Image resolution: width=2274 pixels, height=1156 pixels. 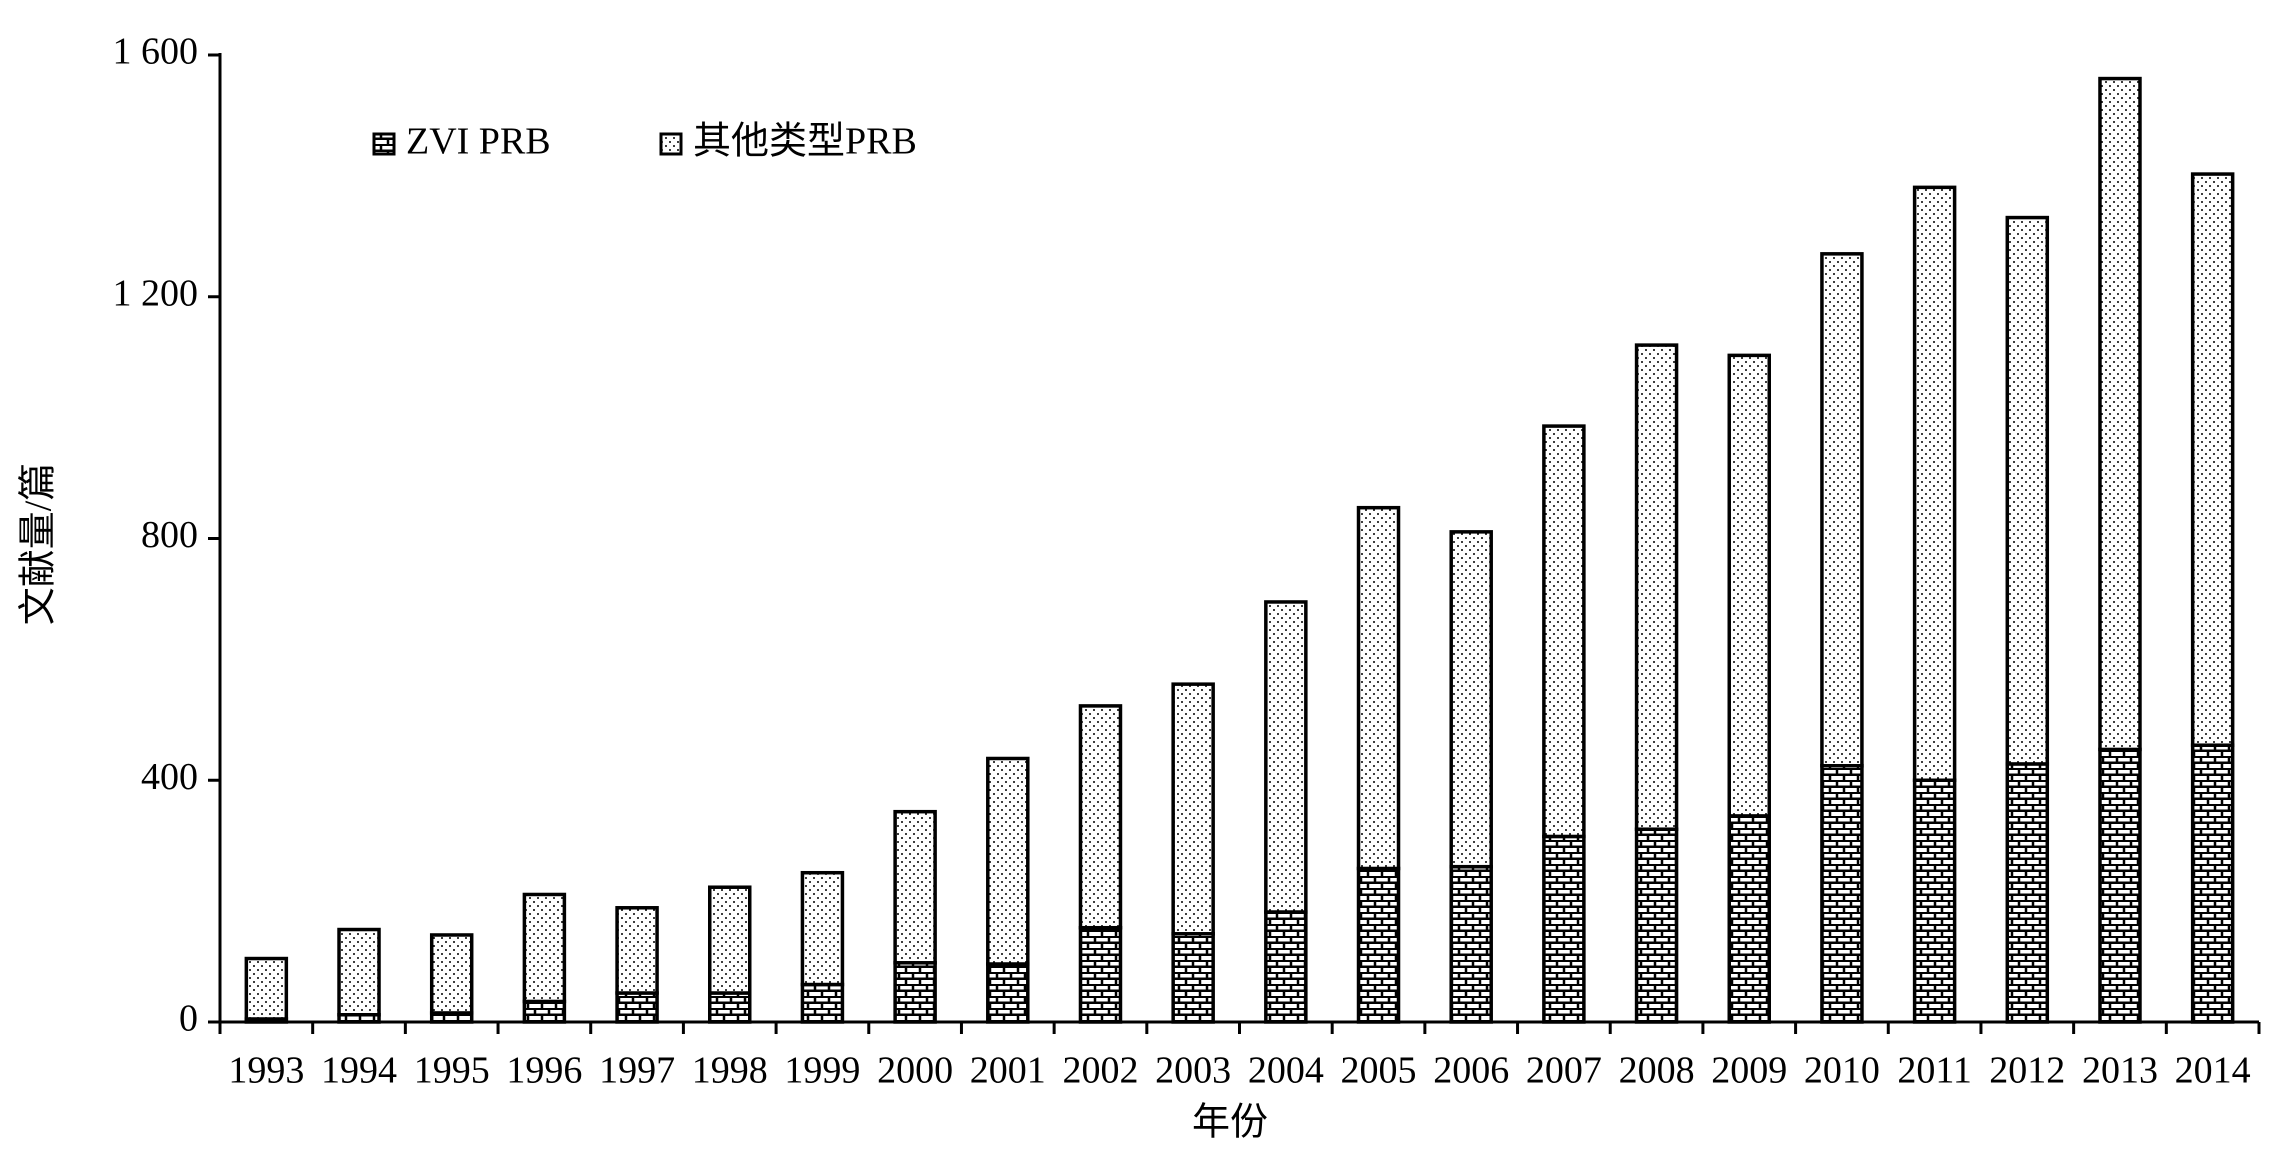 I want to click on x-tick-label: 2011, so click(x=1934, y=1071).